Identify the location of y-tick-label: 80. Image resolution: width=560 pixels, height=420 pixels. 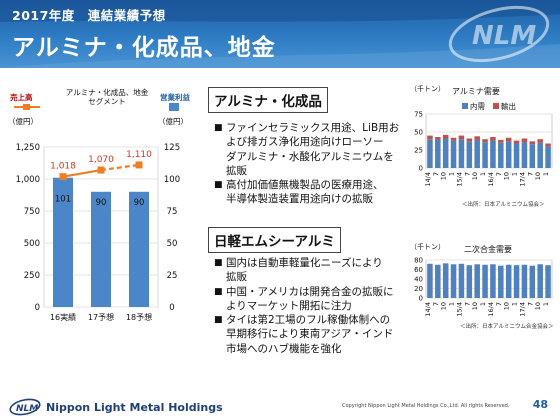
(418, 261).